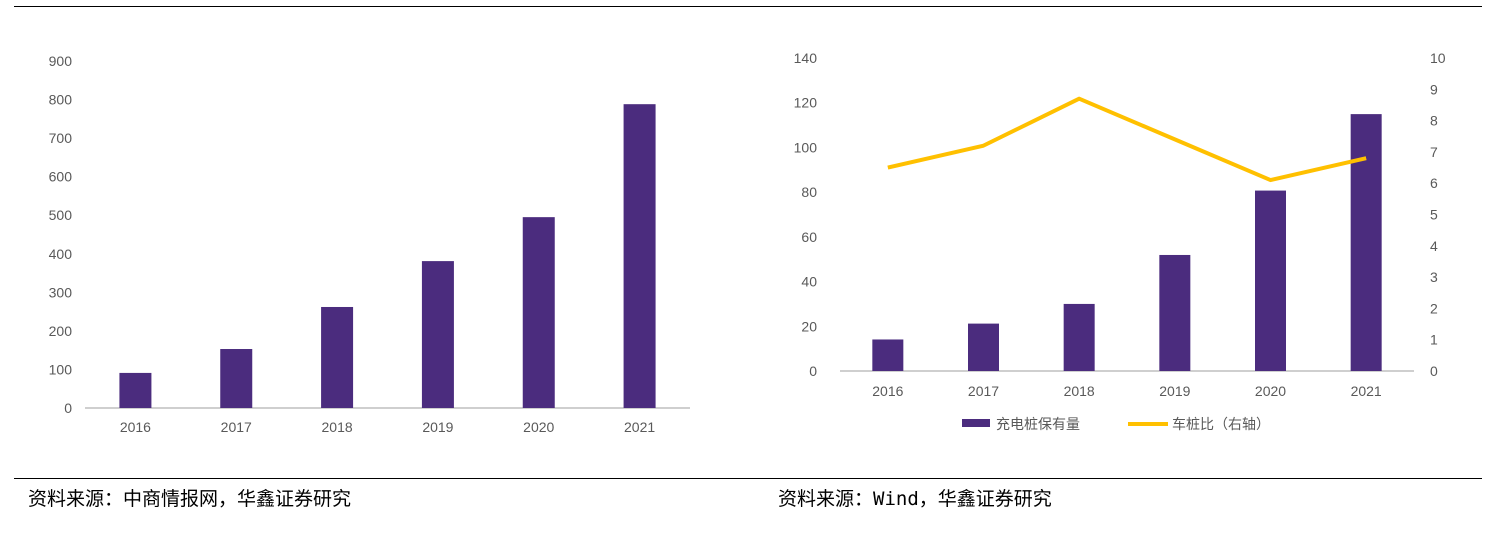 This screenshot has width=1506, height=559. What do you see at coordinates (1438, 58) in the screenshot?
I see `y2-tick-label: 10` at bounding box center [1438, 58].